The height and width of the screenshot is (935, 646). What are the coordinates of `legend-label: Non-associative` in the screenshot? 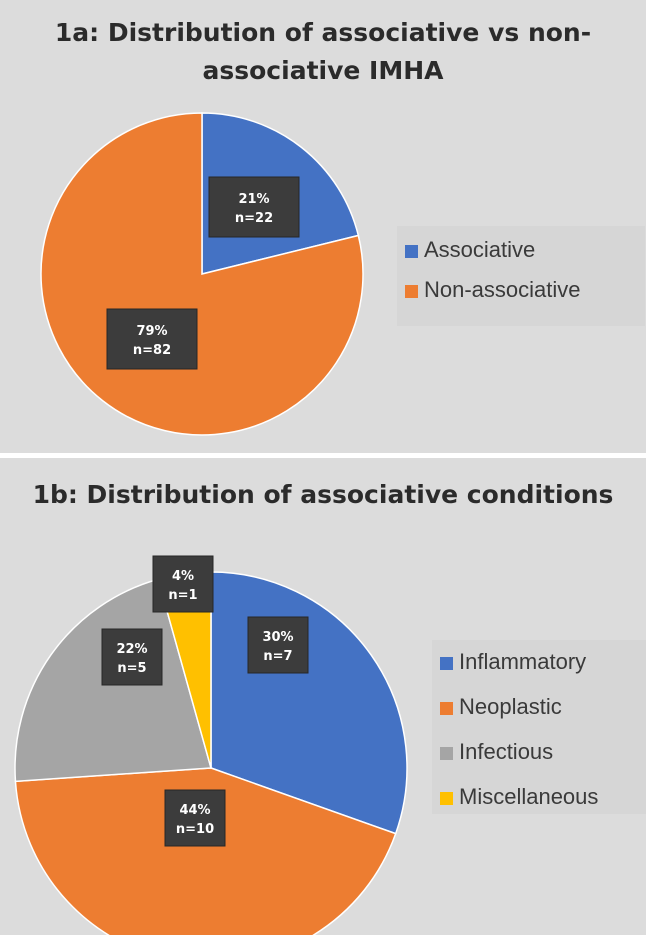 It's located at (502, 289).